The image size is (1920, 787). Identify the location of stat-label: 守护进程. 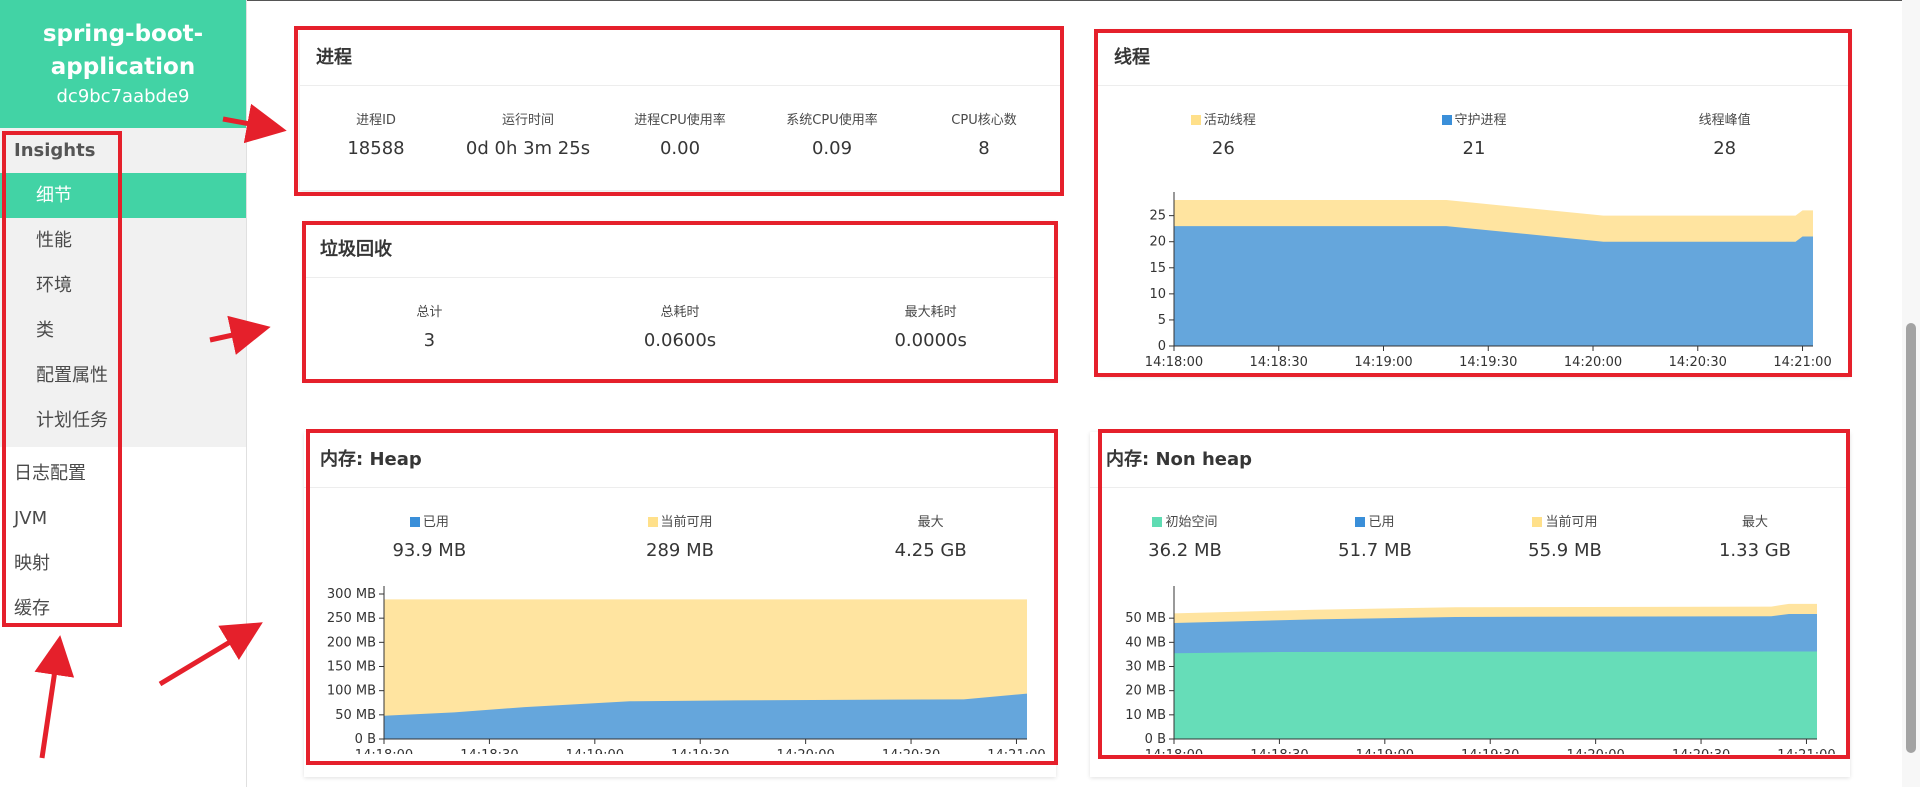
(1474, 121).